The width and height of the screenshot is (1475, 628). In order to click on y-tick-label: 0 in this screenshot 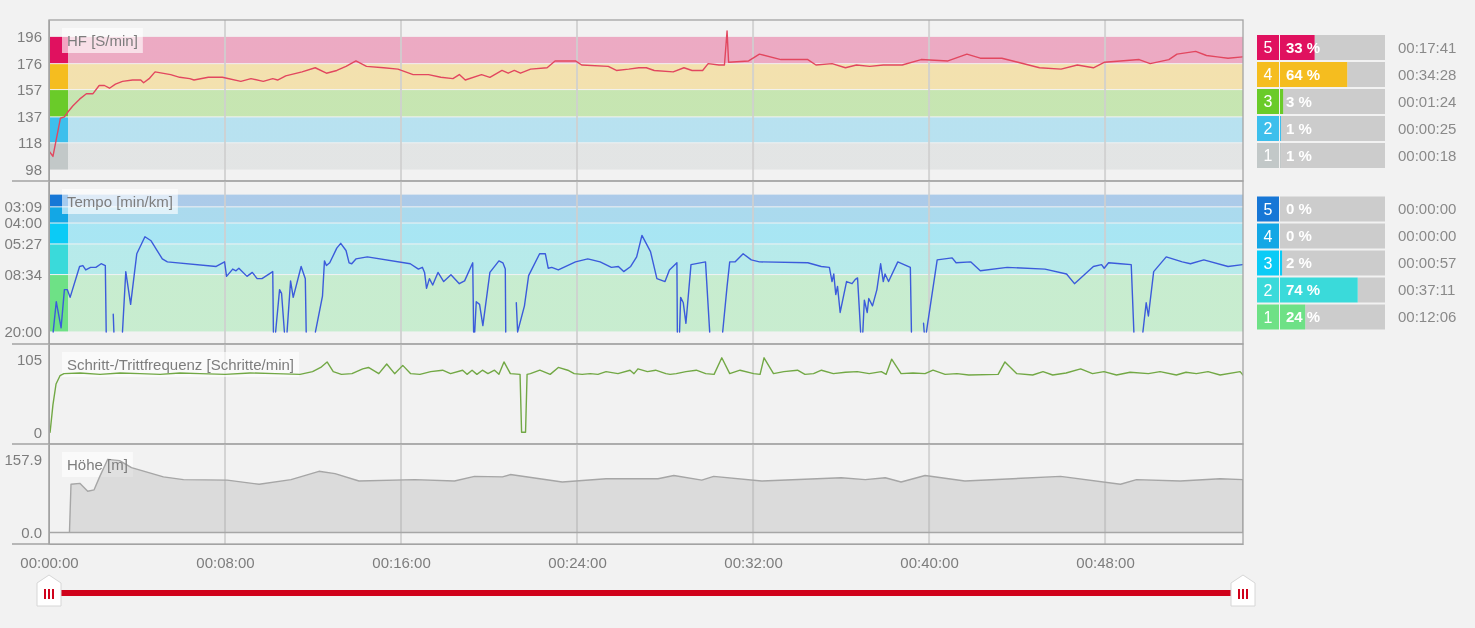, I will do `click(37, 432)`.